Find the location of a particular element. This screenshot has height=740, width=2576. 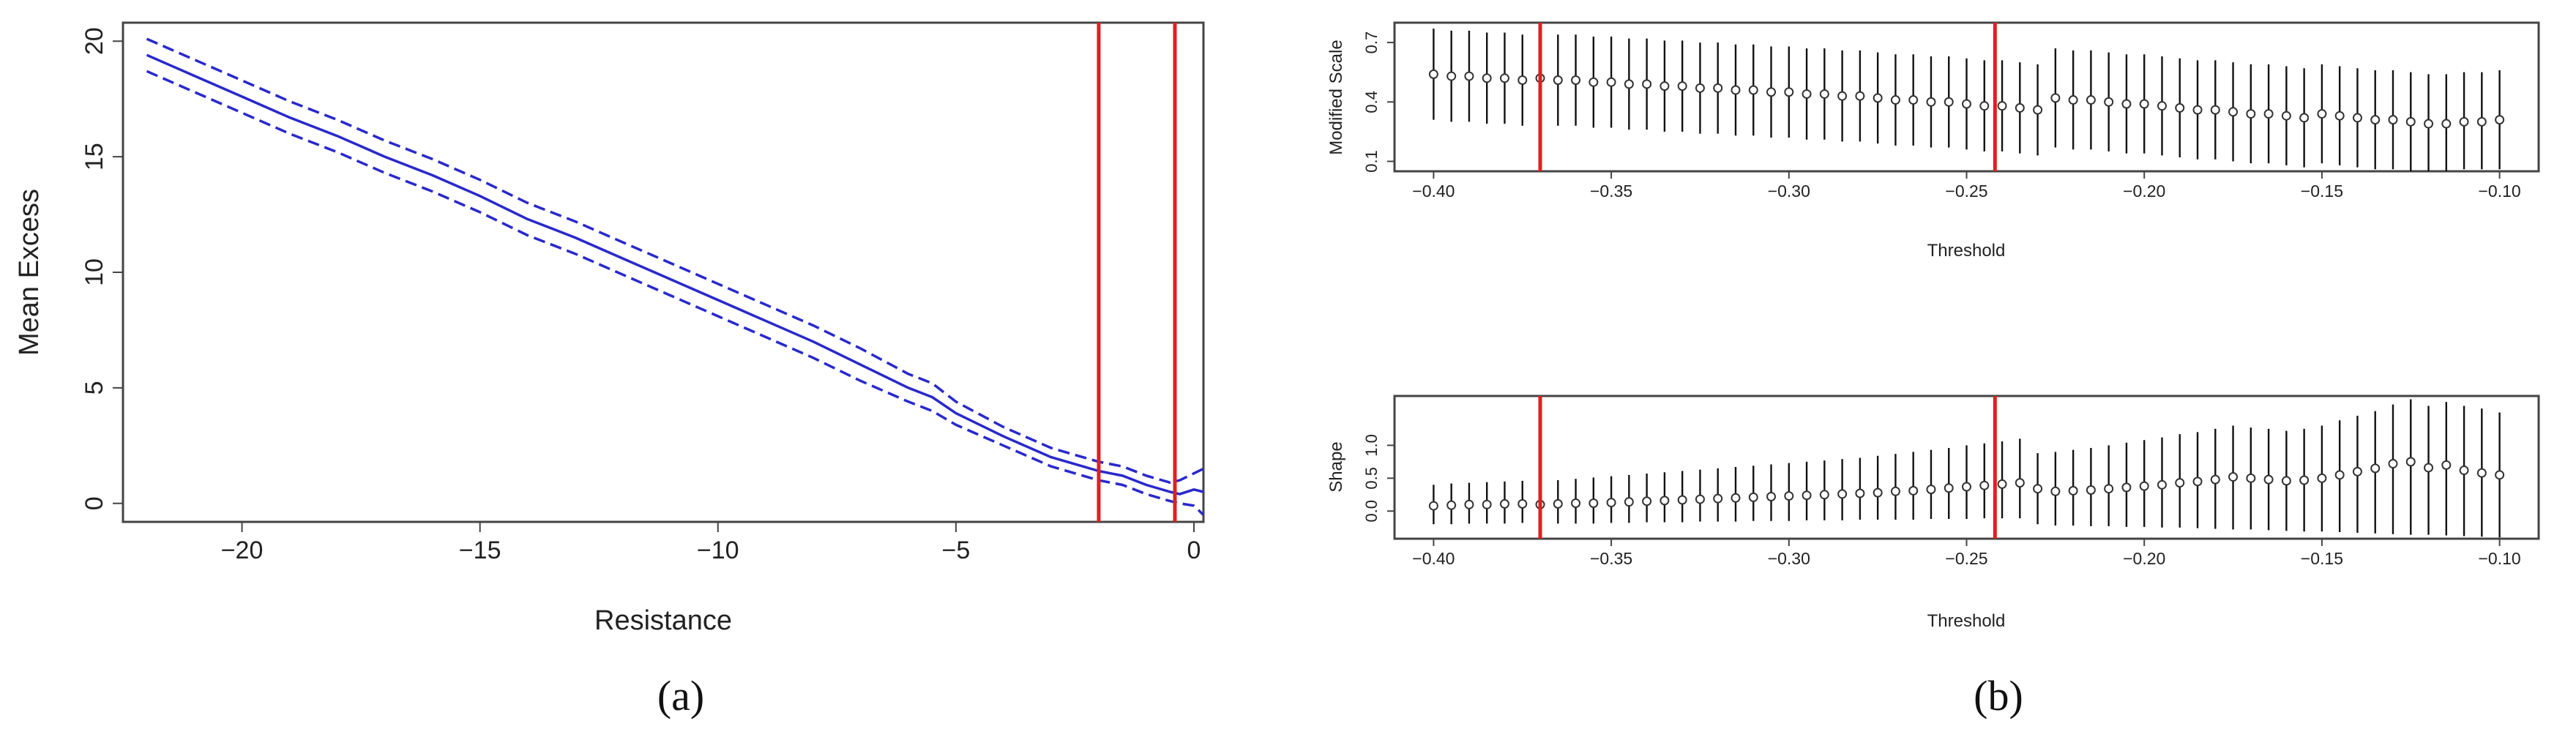

panel-a-x-axis: −20 −15 −10 −5 0 is located at coordinates (711, 543).